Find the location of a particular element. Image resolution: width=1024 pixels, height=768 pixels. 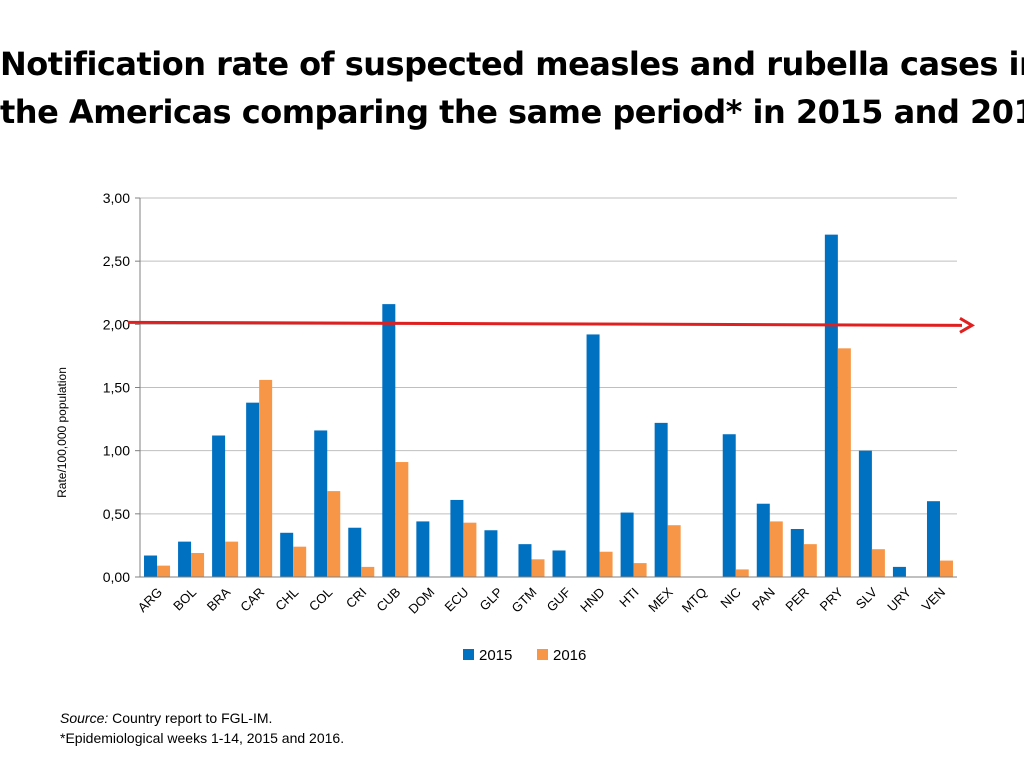

bar-2016-nic is located at coordinates (742, 573).